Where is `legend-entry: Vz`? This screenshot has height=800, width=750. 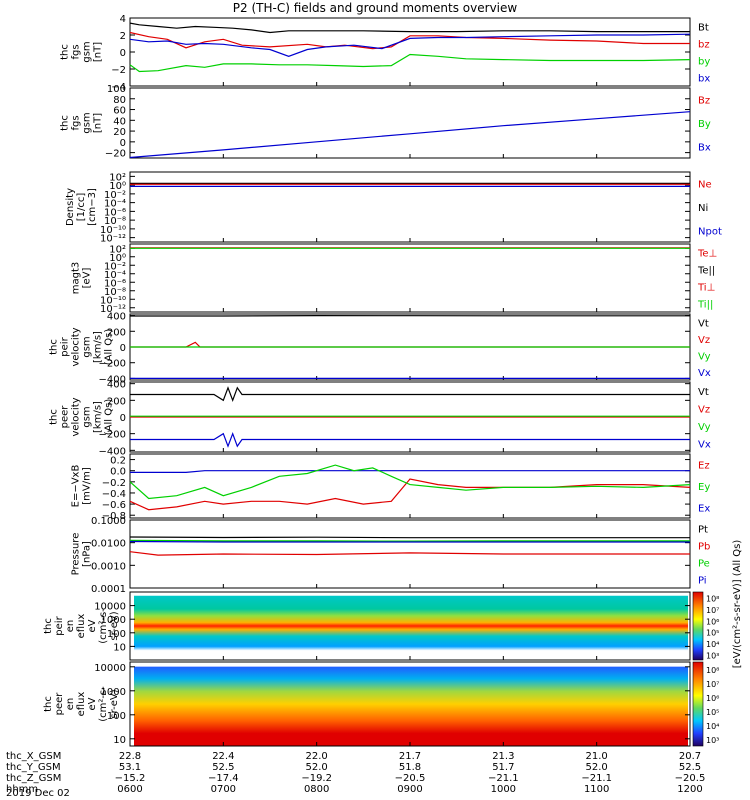
legend-entry: Vz is located at coordinates (704, 340).